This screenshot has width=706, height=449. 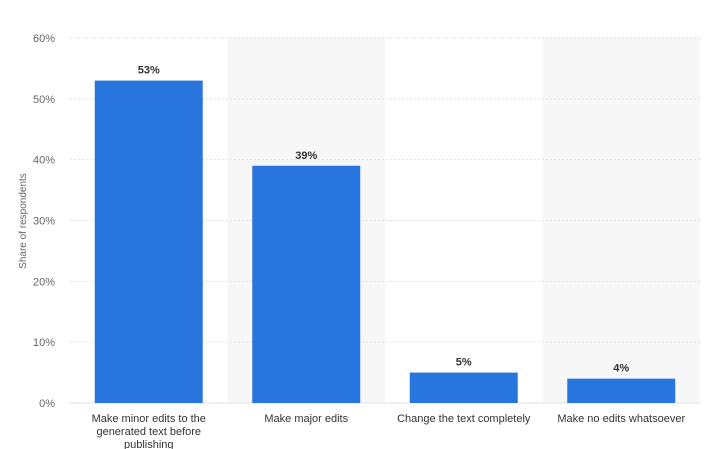 I want to click on y-tick-label: 20%, so click(x=44, y=282).